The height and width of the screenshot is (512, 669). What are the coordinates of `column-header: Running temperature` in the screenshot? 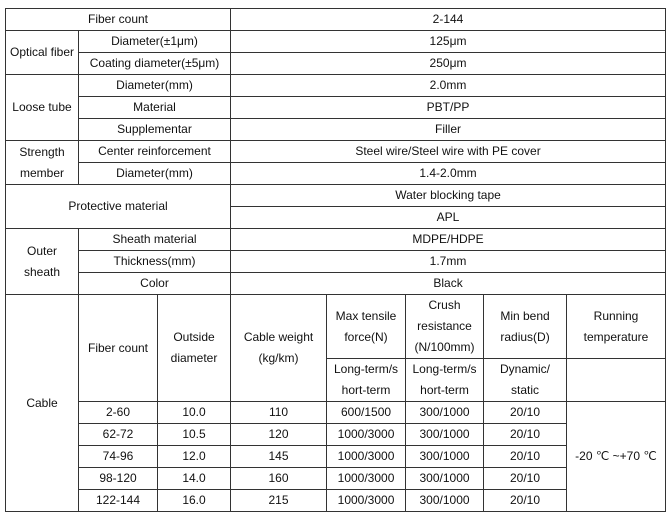 It's located at (616, 326).